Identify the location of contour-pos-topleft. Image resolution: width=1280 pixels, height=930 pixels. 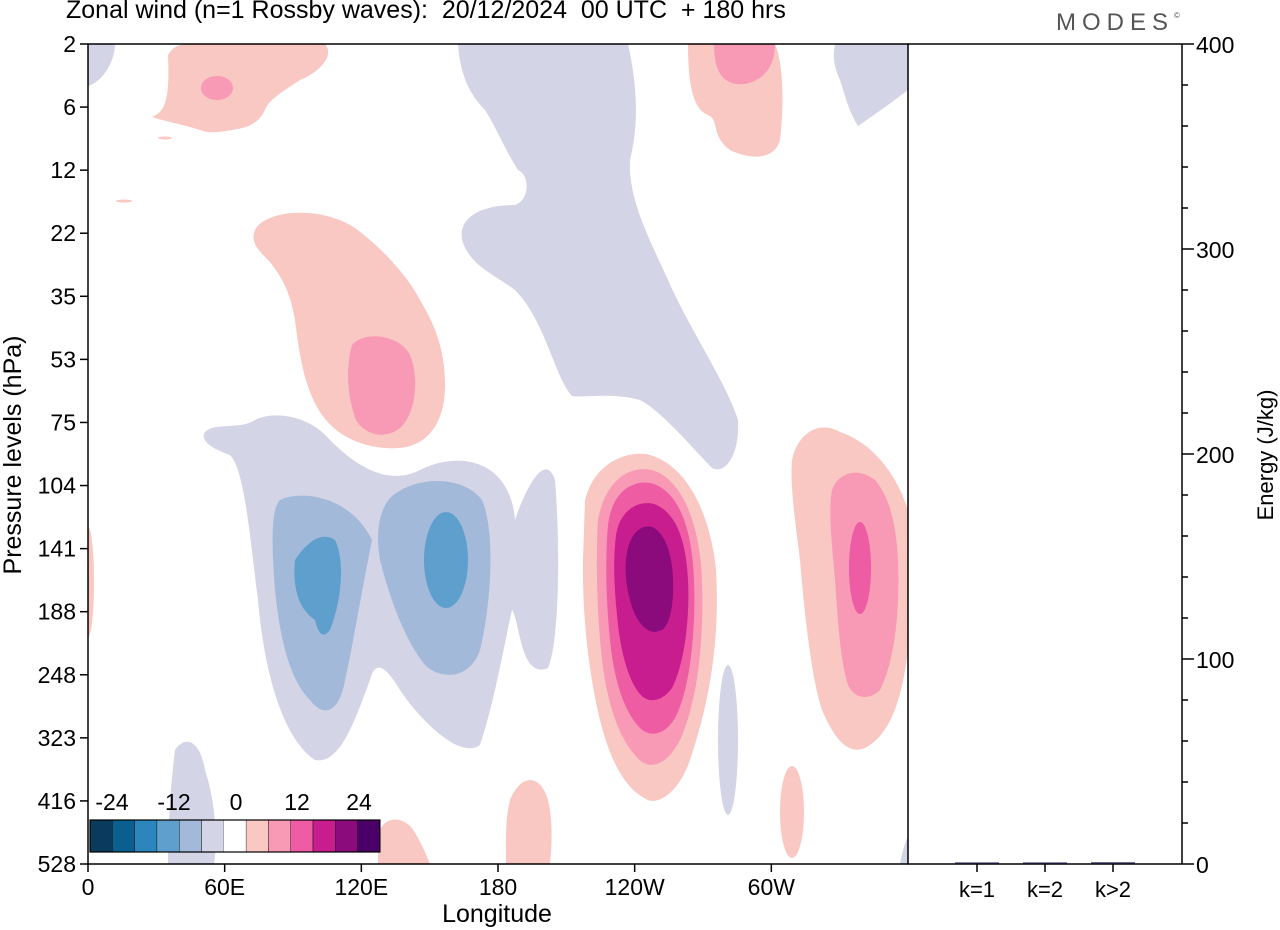
(240, 88).